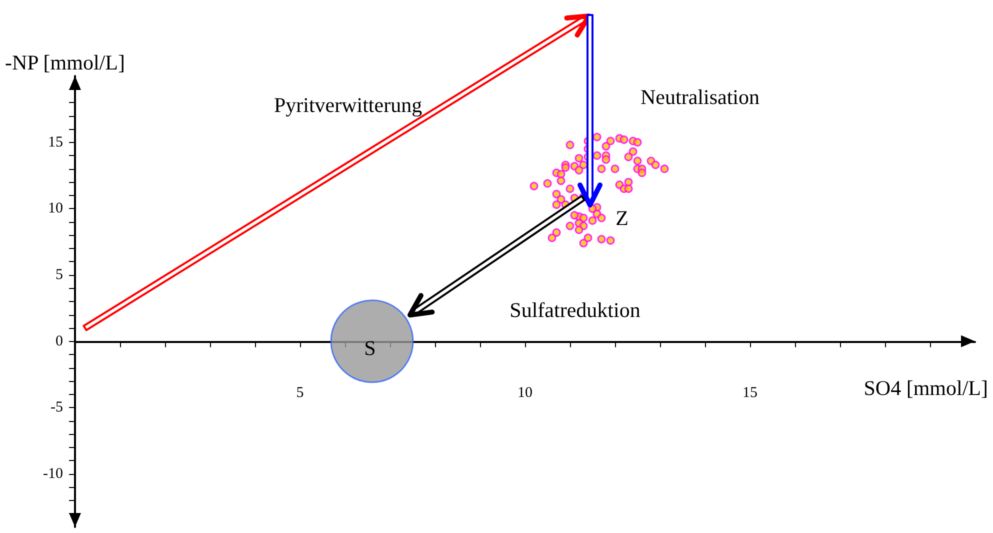  I want to click on y-tick-label: -5, so click(56, 408).